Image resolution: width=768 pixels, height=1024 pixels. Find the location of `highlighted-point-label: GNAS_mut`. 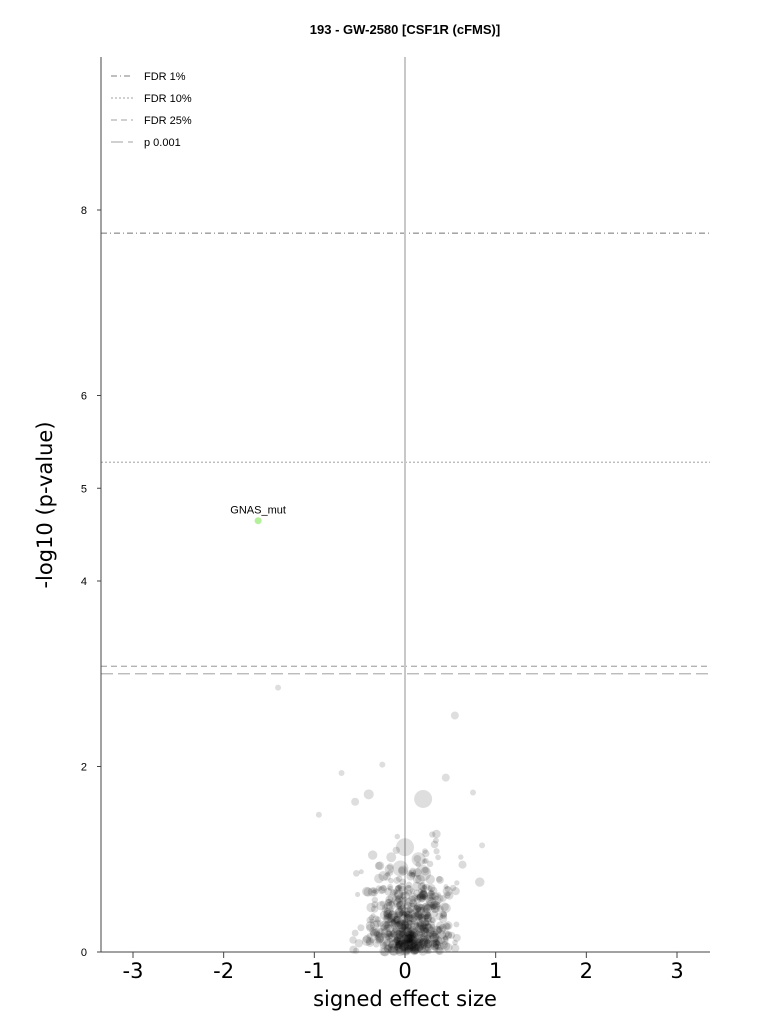

highlighted-point-label: GNAS_mut is located at coordinates (258, 511).